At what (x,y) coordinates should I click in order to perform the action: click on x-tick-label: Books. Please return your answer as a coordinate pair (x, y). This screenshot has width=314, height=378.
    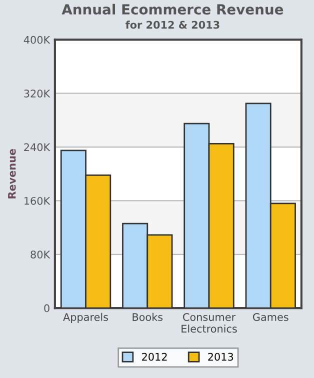
    Looking at the image, I should click on (147, 316).